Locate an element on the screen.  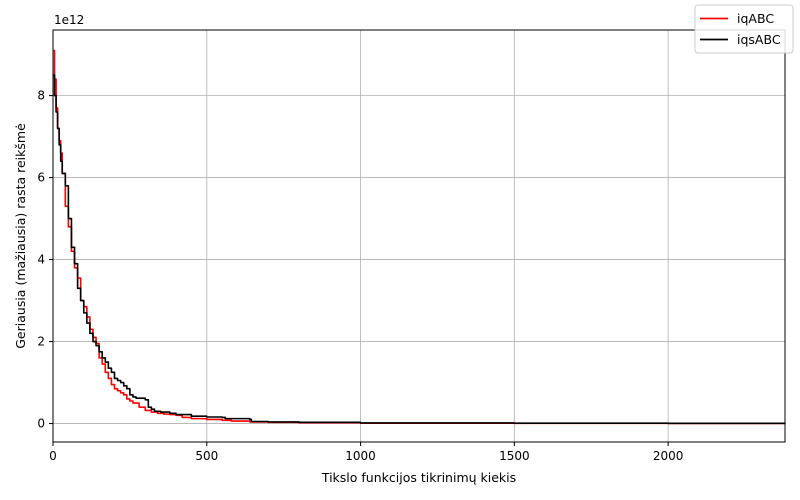
x-tick-label: 500 is located at coordinates (206, 456).